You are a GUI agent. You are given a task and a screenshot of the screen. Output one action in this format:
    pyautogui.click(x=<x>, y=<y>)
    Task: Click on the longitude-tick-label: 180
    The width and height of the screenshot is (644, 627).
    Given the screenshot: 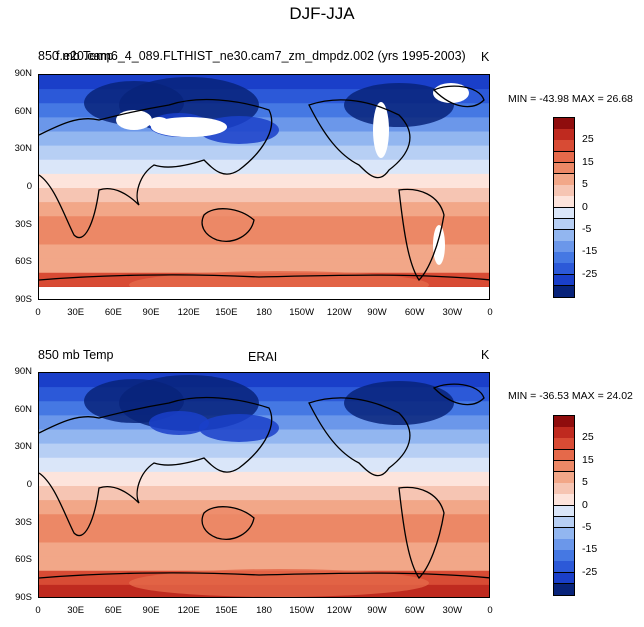 What is the action you would take?
    pyautogui.click(x=264, y=610)
    